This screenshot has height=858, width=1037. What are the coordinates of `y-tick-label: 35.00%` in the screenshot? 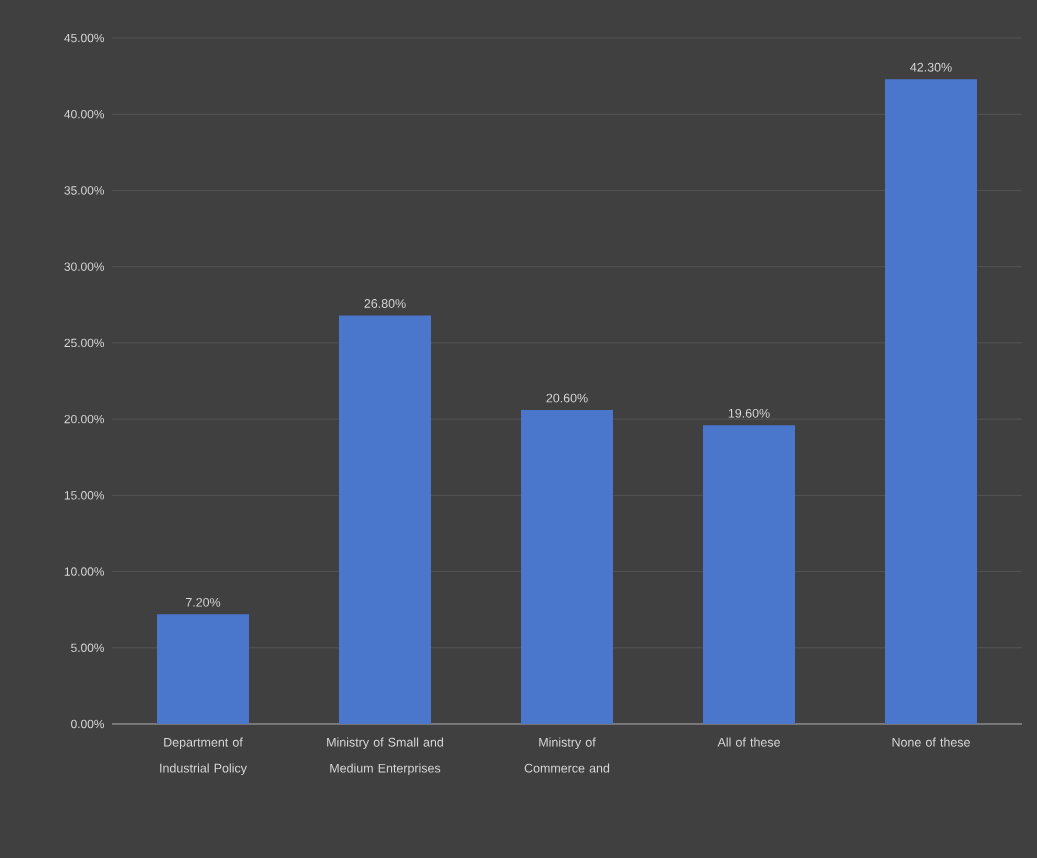 It's located at (84, 190).